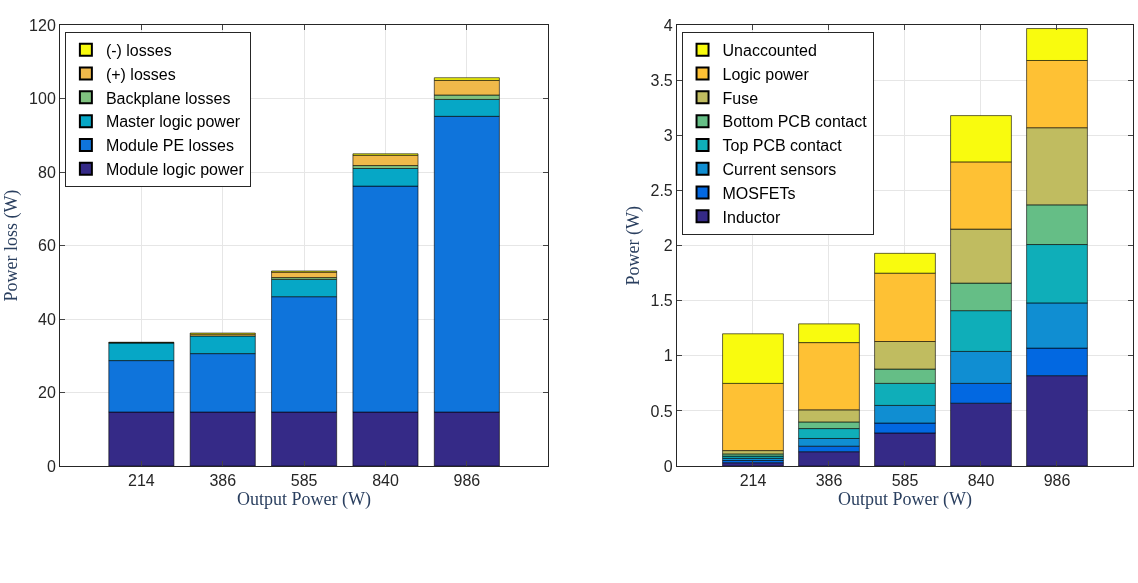 The width and height of the screenshot is (1138, 583). What do you see at coordinates (782, 146) in the screenshot?
I see `legend-label: Top PCB contact` at bounding box center [782, 146].